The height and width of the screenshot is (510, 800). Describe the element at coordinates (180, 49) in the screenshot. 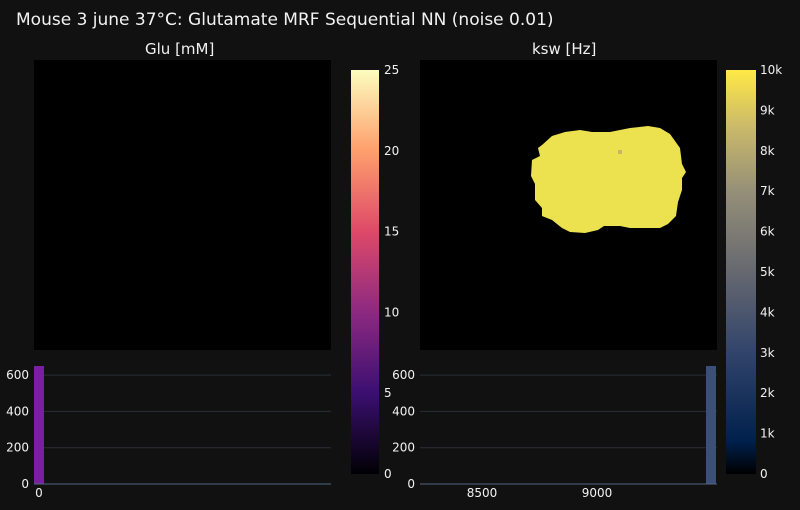

I see `glu-subtitle: Glu [mM]` at that location.